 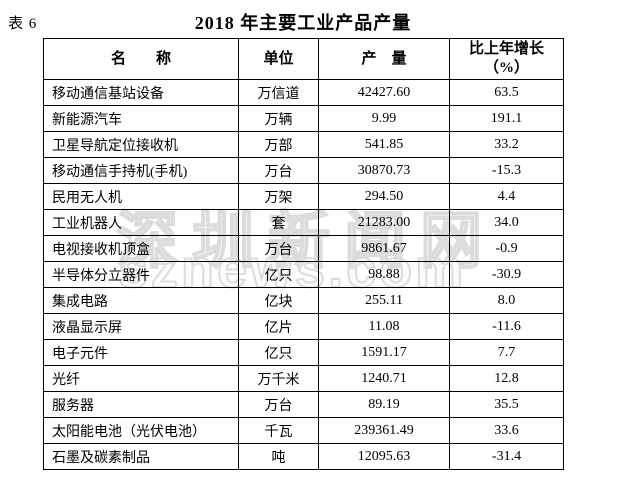 I want to click on table-row: 卫星导航定位接收机 万部 541.85 33.2, so click(x=303, y=144).